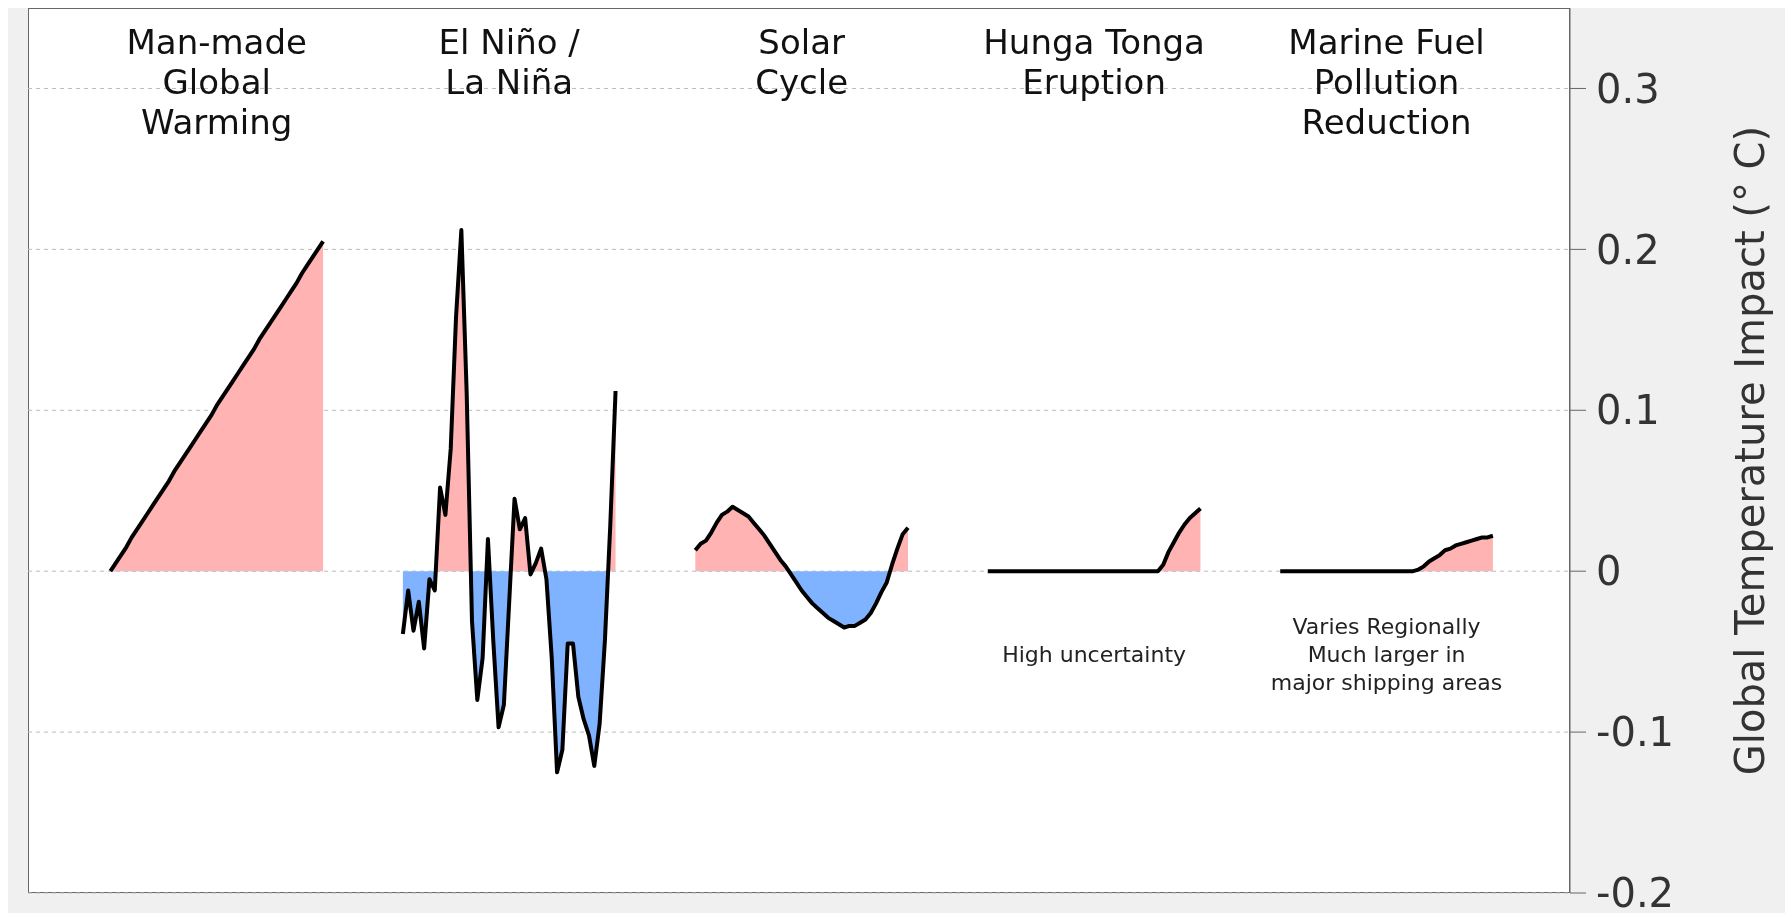 This screenshot has width=1785, height=913. I want to click on y-axis-title: Global Temperature Impact (° C), so click(1750, 450).